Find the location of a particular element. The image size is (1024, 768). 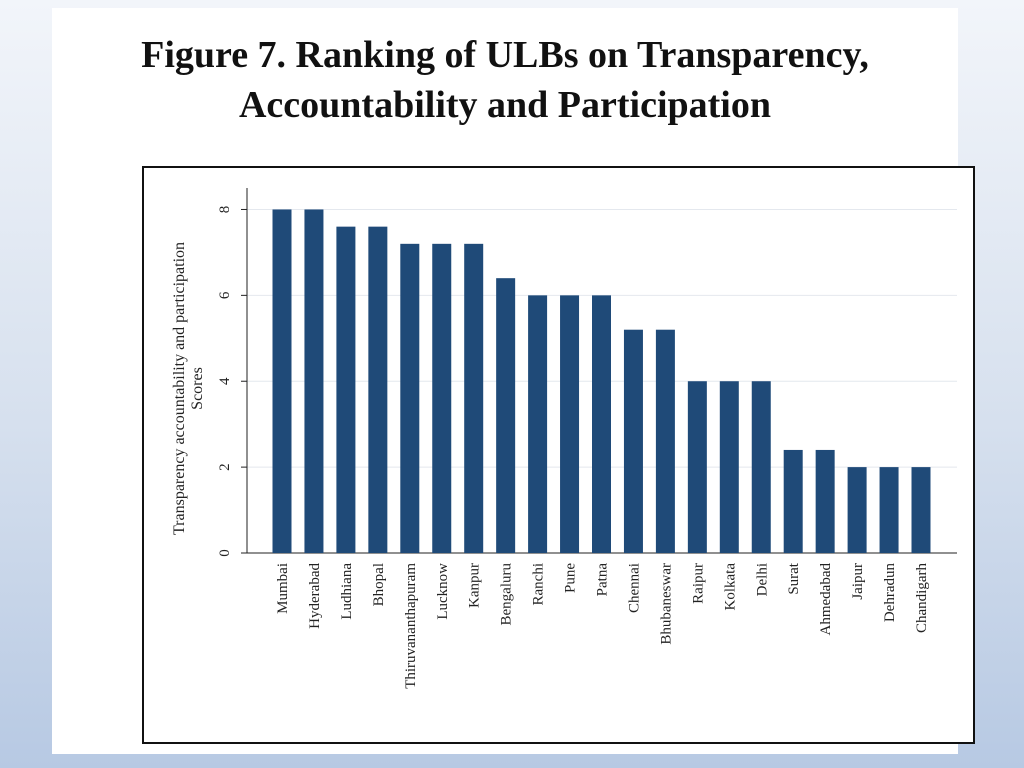

y-tick-label-3: 6 is located at coordinates (225, 295).